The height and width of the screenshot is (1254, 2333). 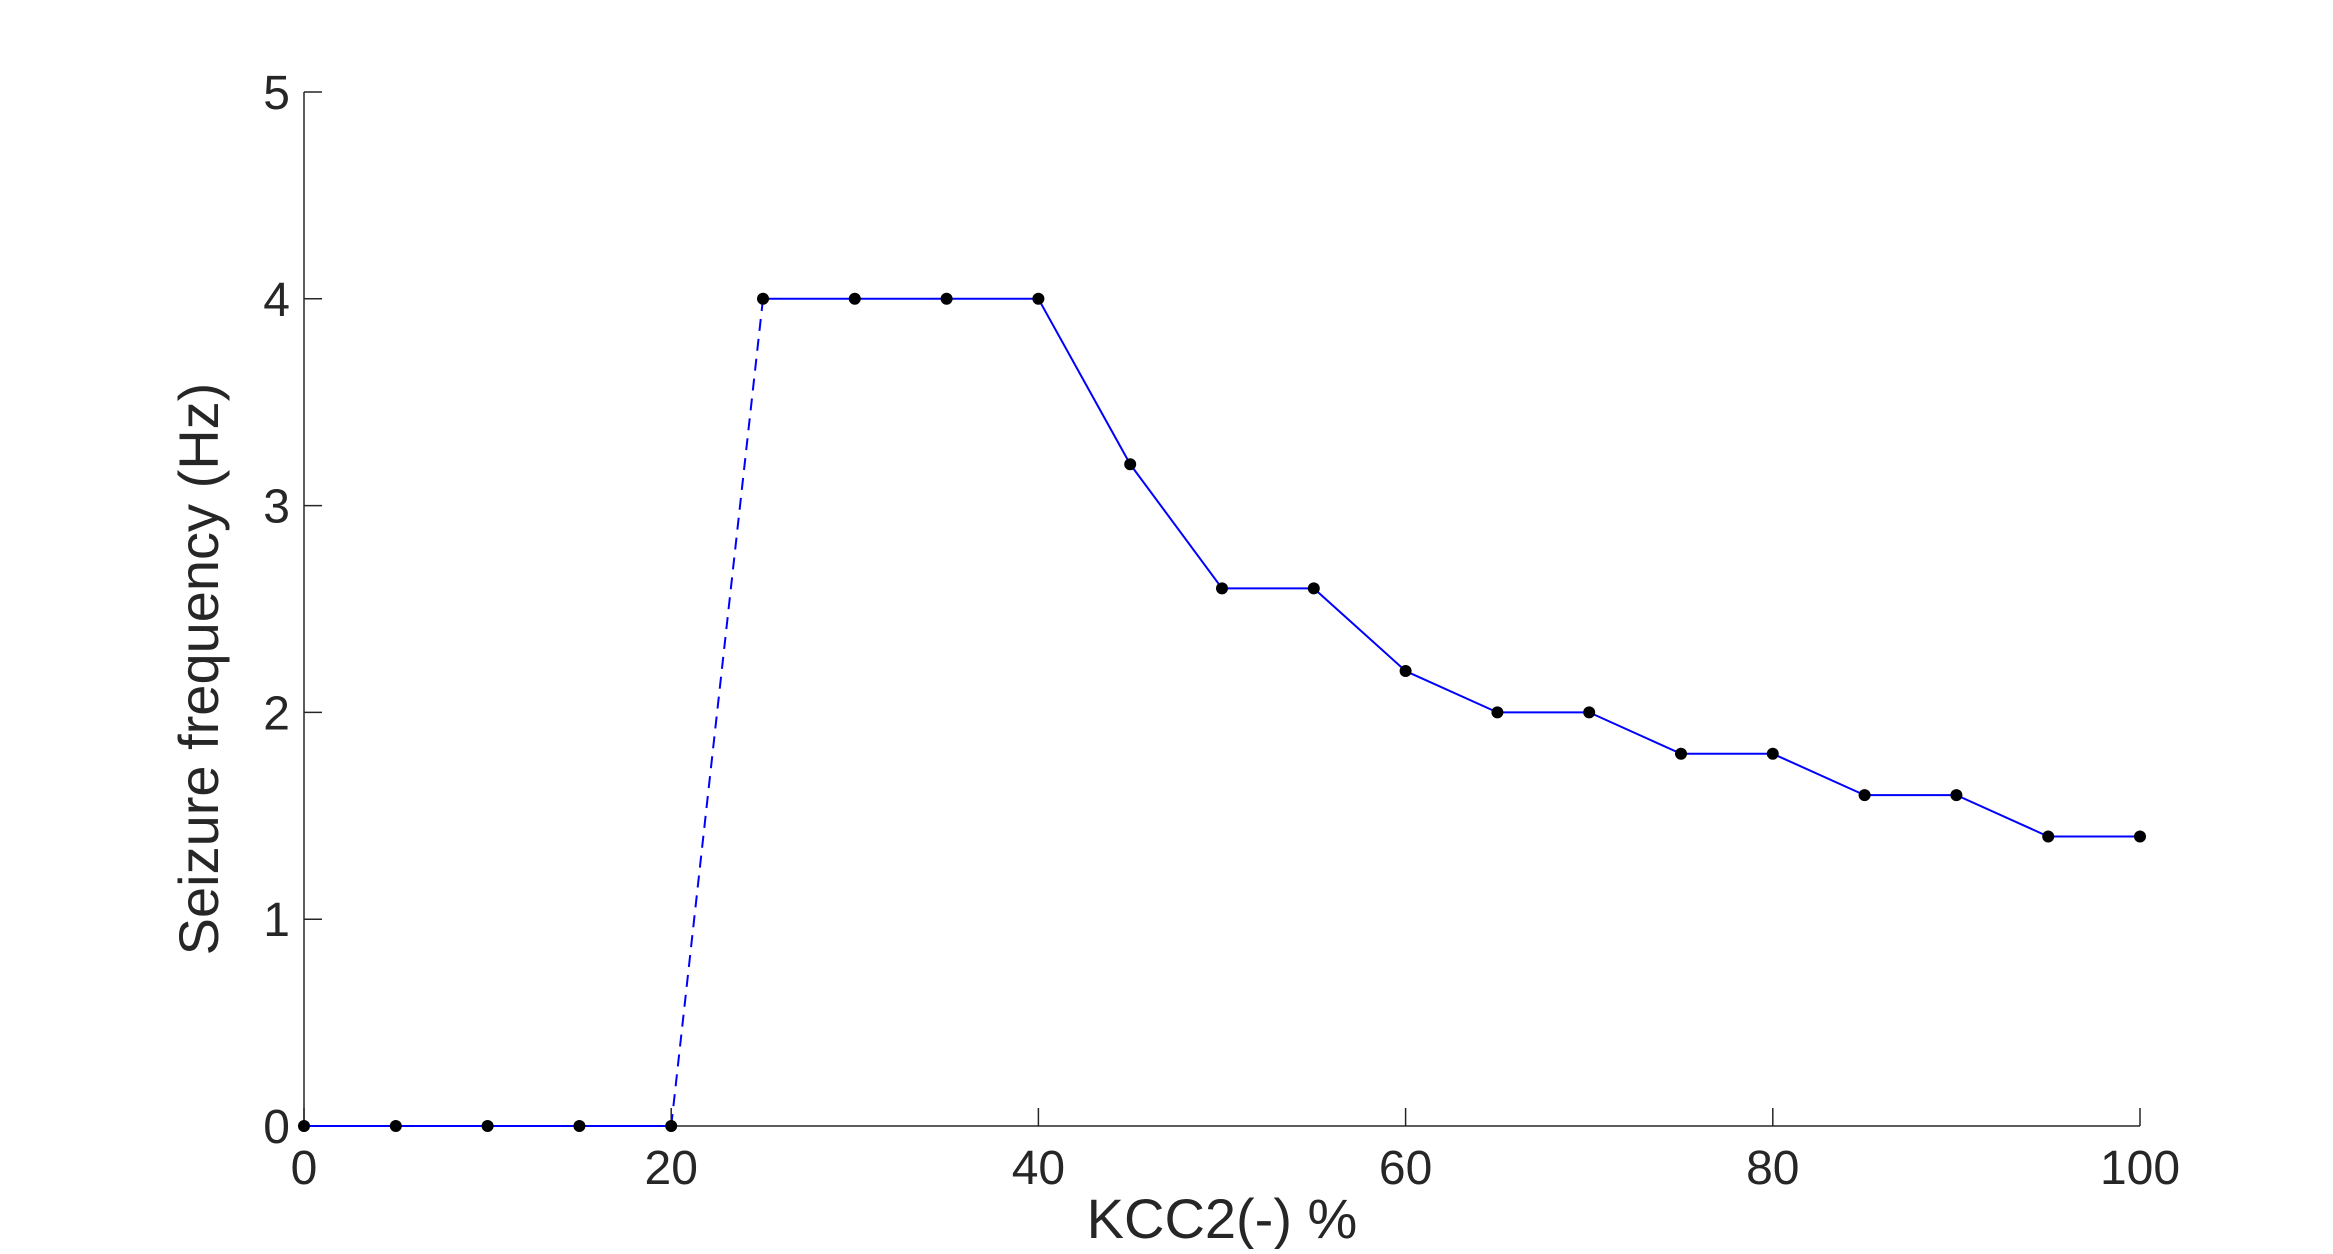 I want to click on y-tick-label: 0, so click(x=276, y=1127).